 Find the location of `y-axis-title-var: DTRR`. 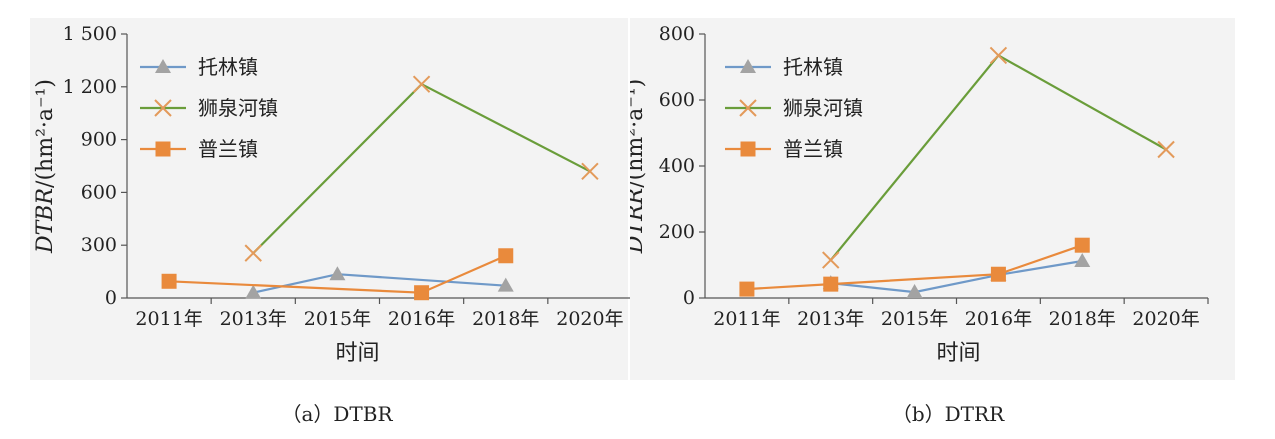

y-axis-title-var: DTRR is located at coordinates (639, 221).